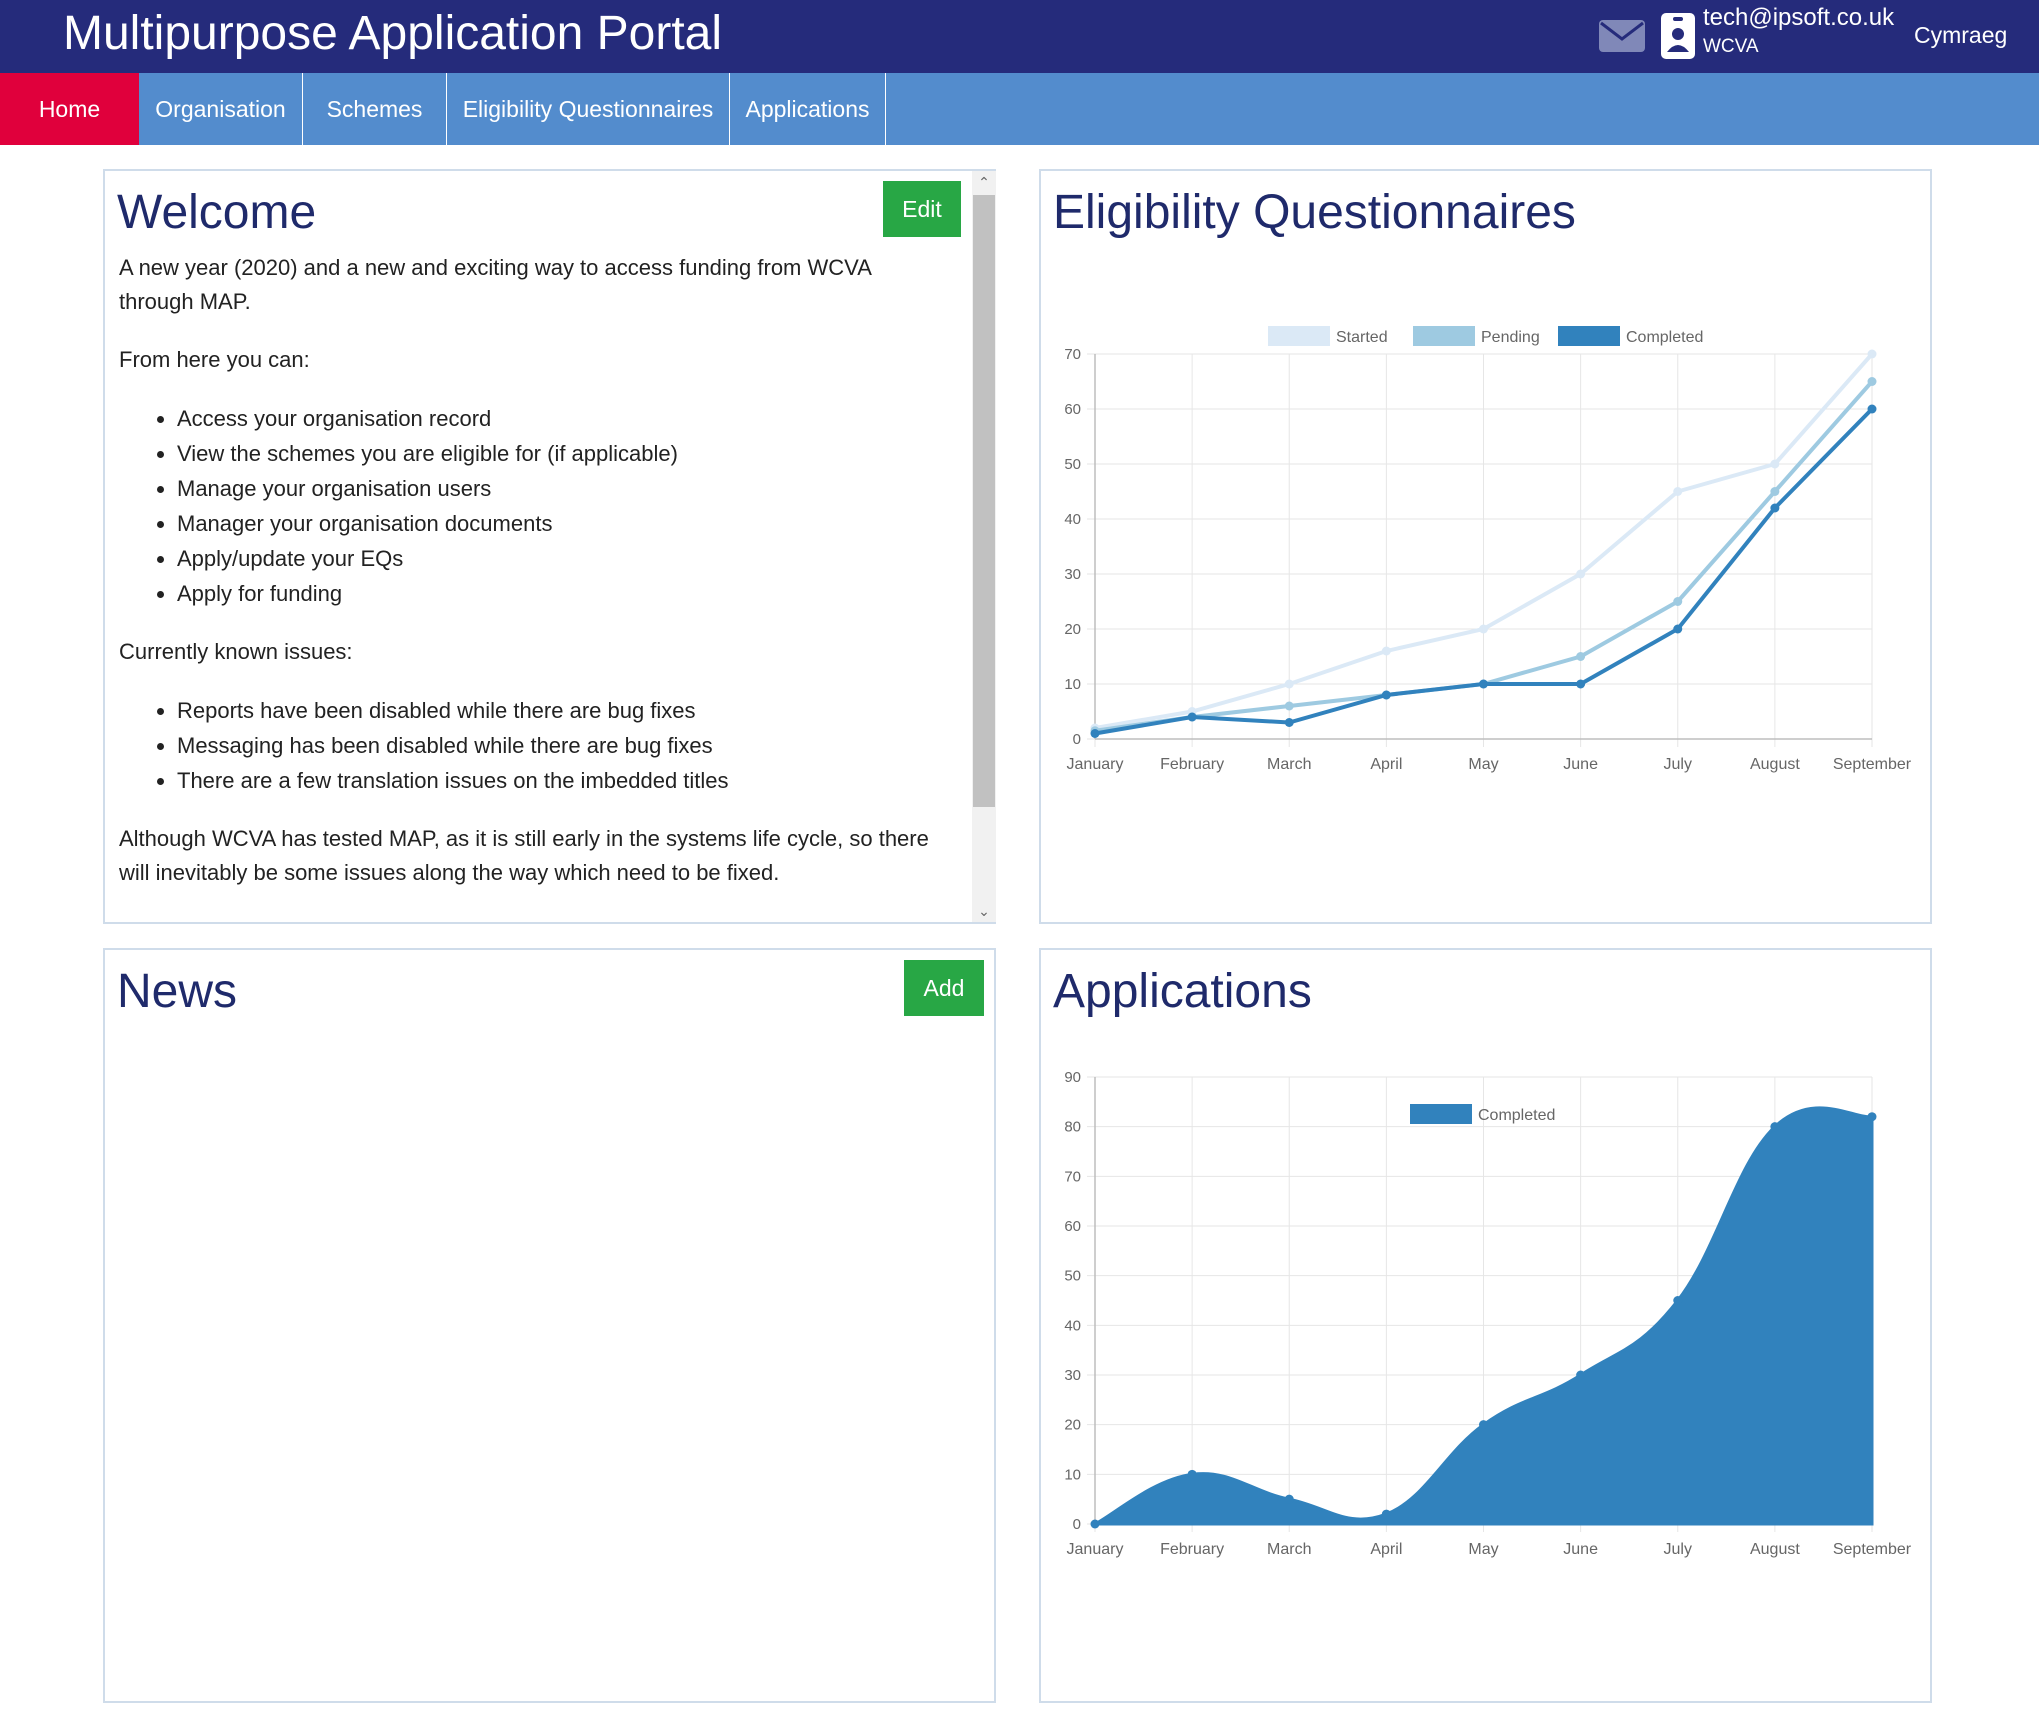  I want to click on issues-heading: Currently known issues:, so click(236, 651).